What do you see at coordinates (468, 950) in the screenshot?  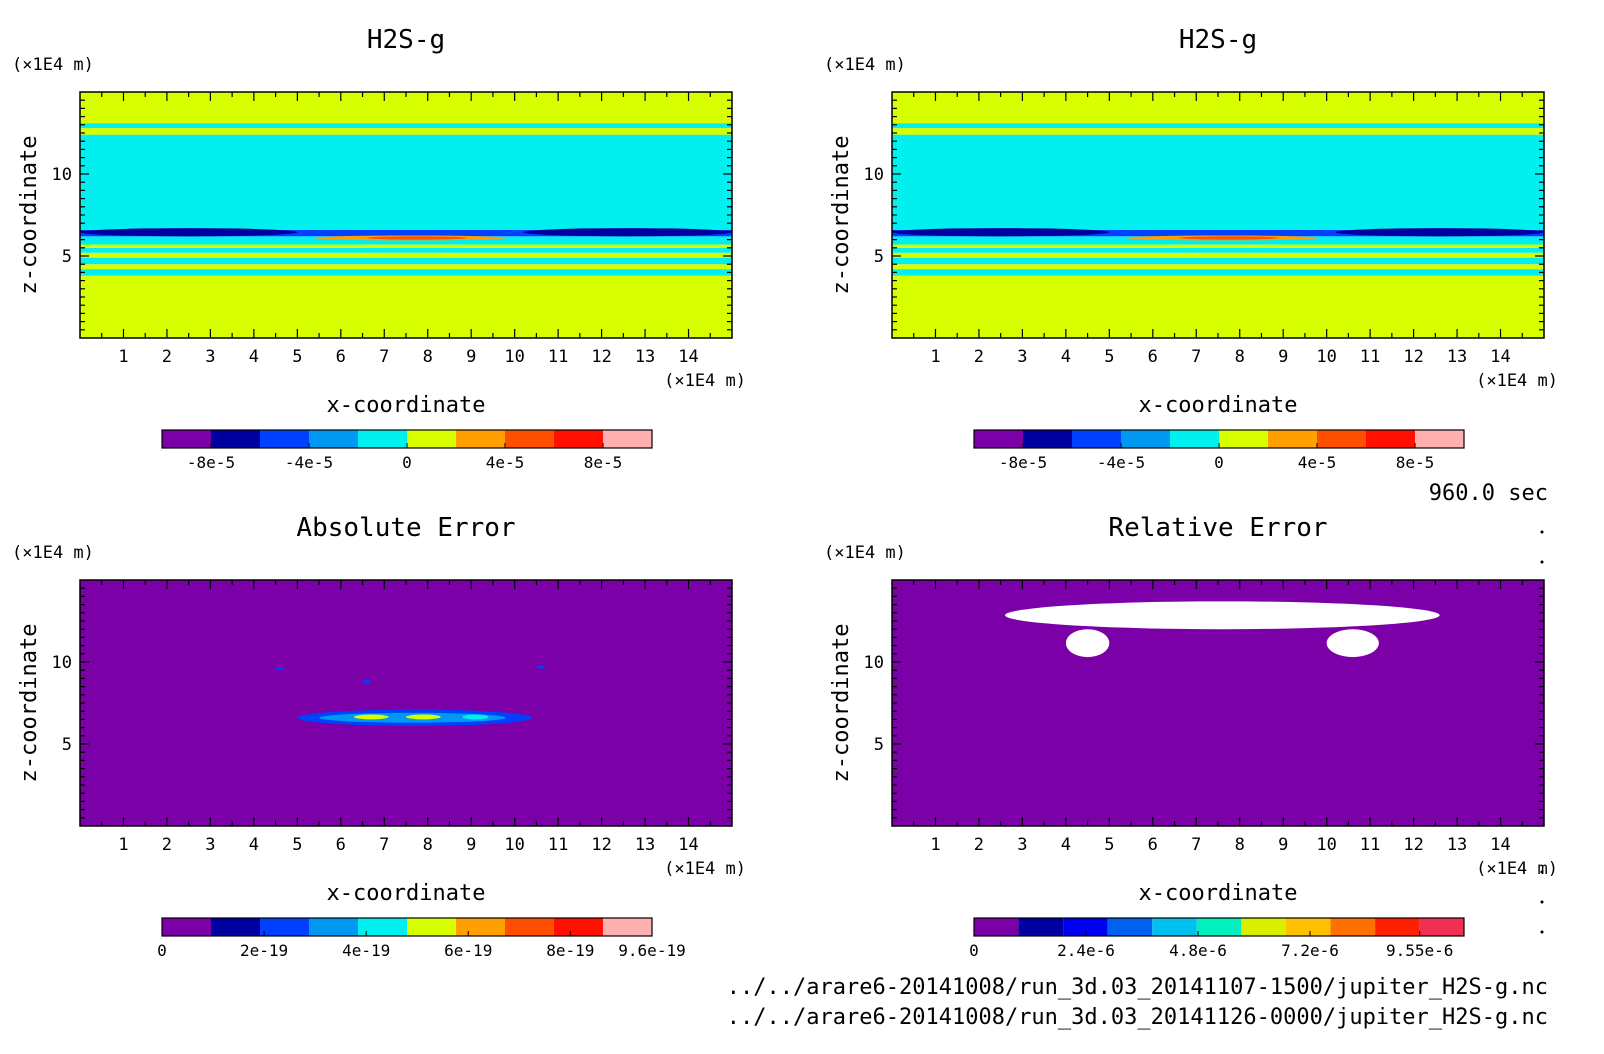 I see `colorbar-tick-label: 6e-19` at bounding box center [468, 950].